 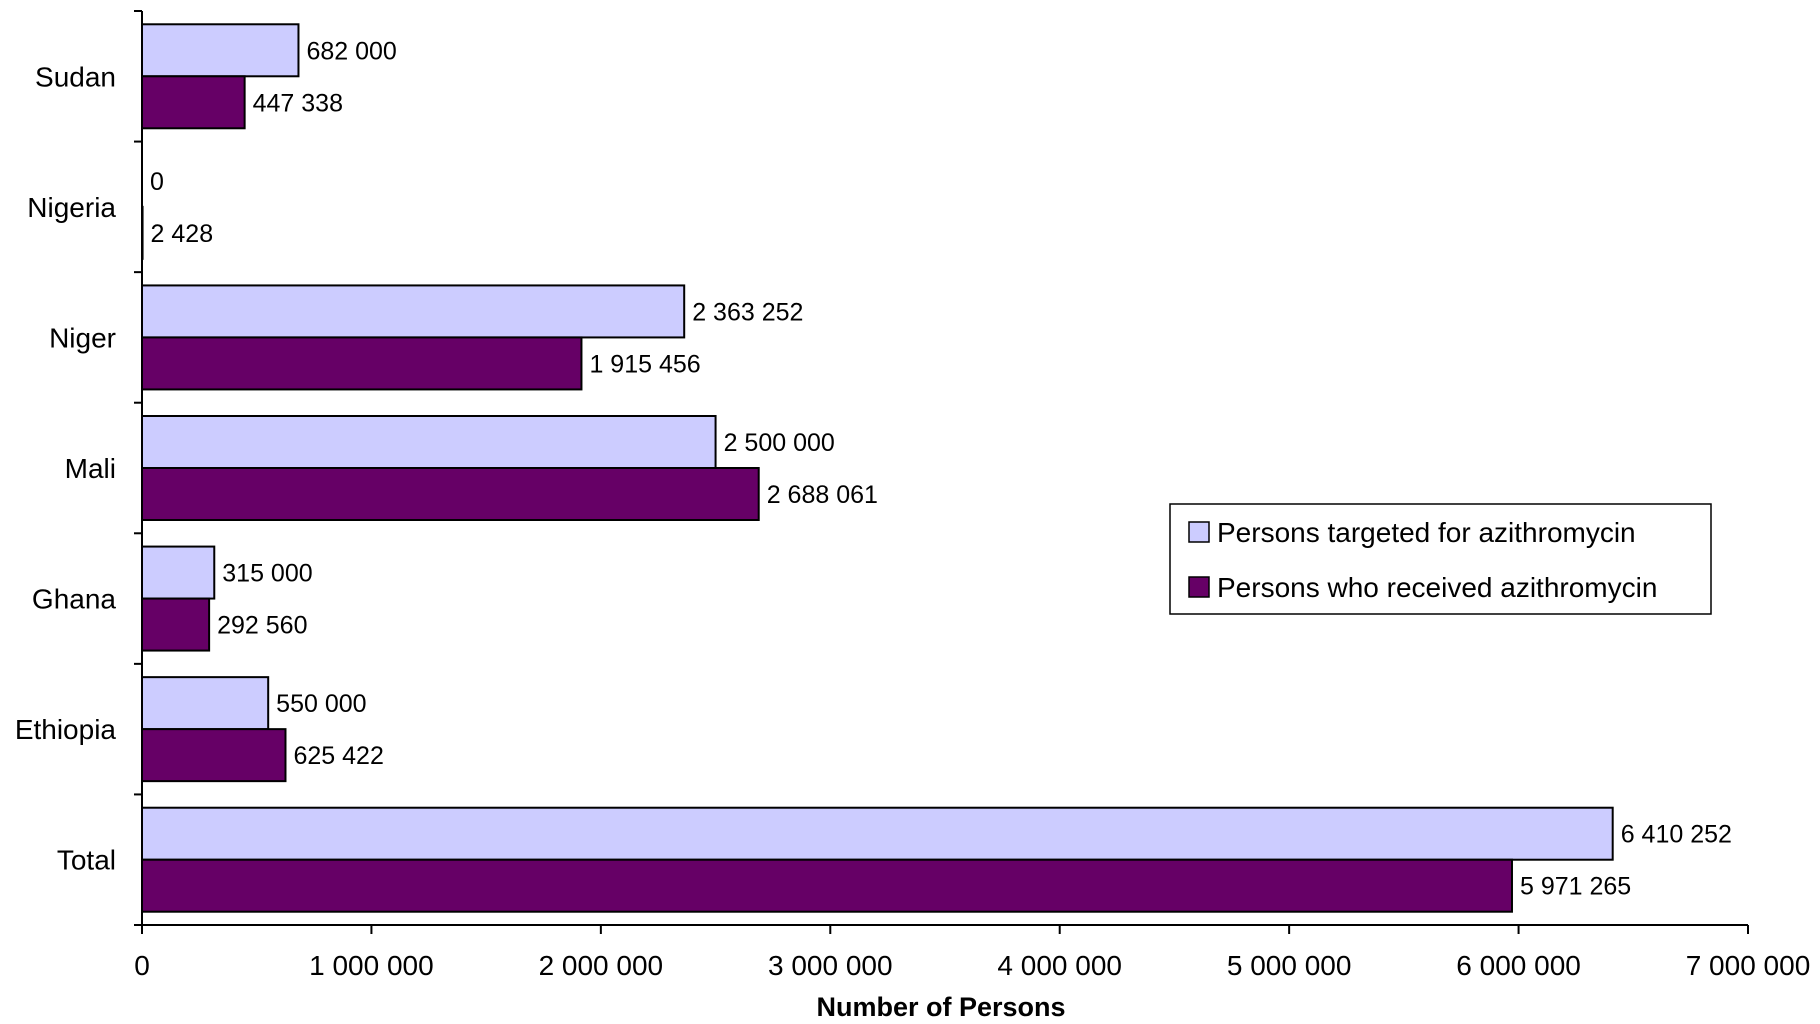 What do you see at coordinates (371, 965) in the screenshot?
I see `x-tick-label: 1 000 000` at bounding box center [371, 965].